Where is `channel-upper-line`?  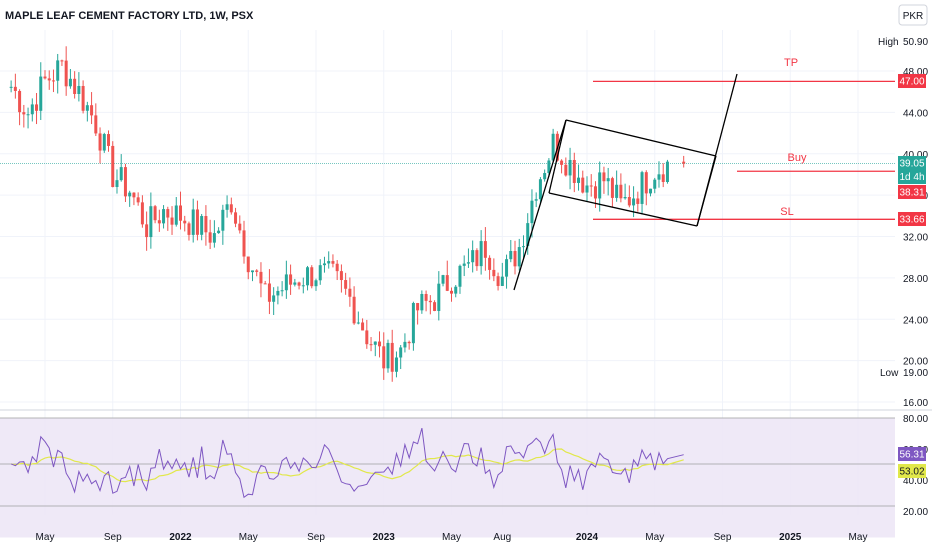
channel-upper-line is located at coordinates (641, 138).